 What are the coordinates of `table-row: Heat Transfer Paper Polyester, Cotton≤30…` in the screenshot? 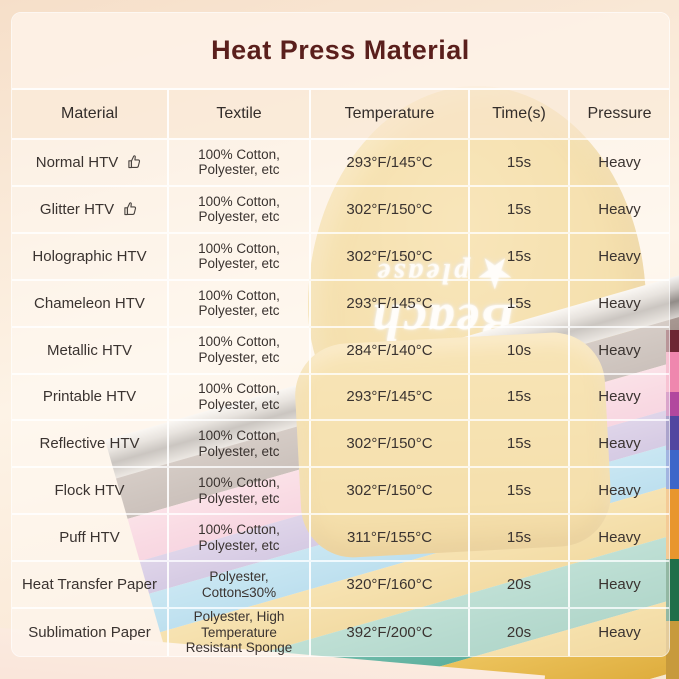 It's located at (340, 584).